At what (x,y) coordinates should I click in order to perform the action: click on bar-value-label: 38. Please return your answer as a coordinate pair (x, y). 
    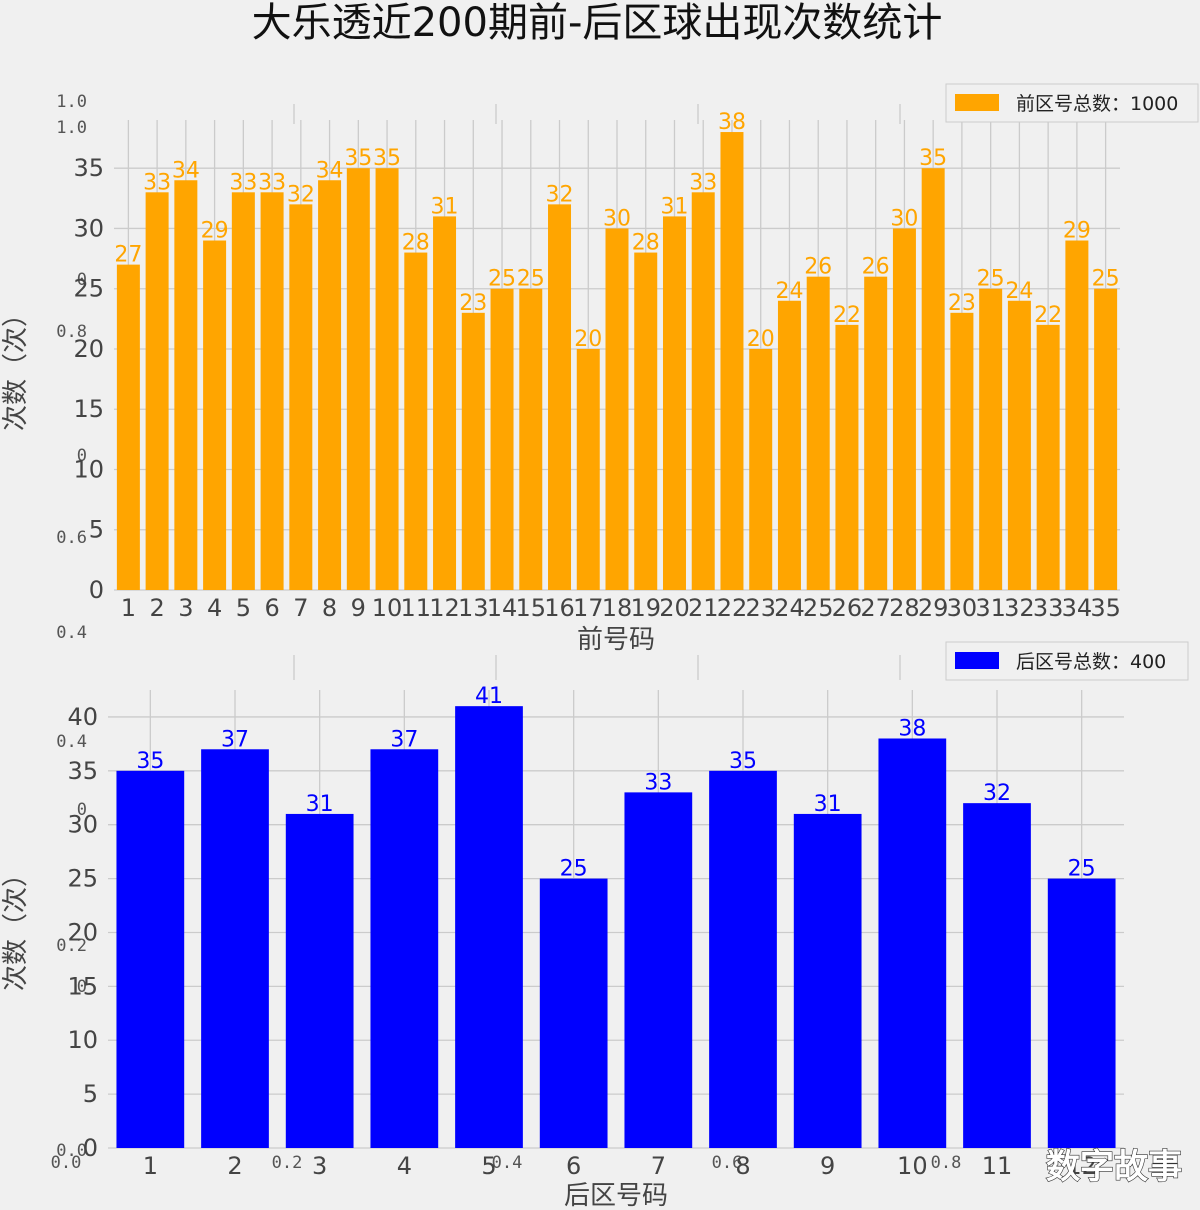
    Looking at the image, I should click on (912, 728).